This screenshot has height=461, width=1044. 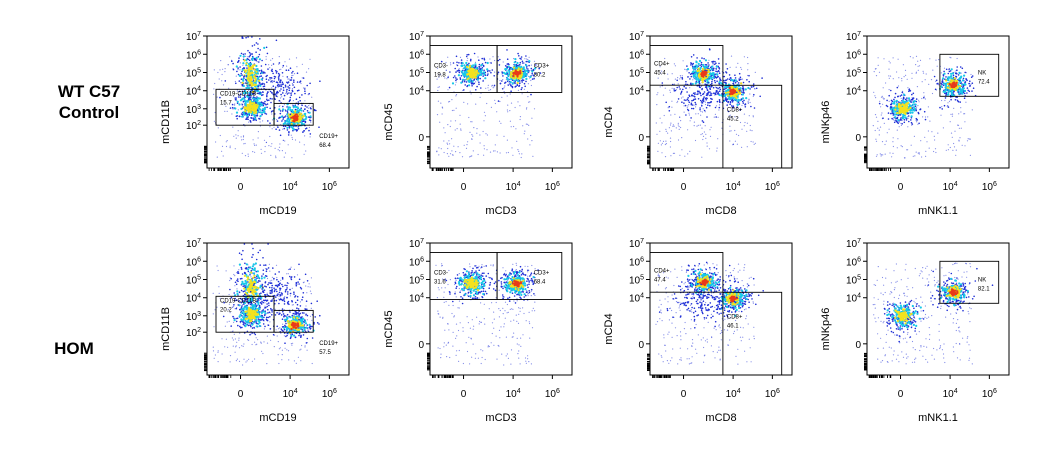 I want to click on y-tick-label: 0, so click(x=421, y=138).